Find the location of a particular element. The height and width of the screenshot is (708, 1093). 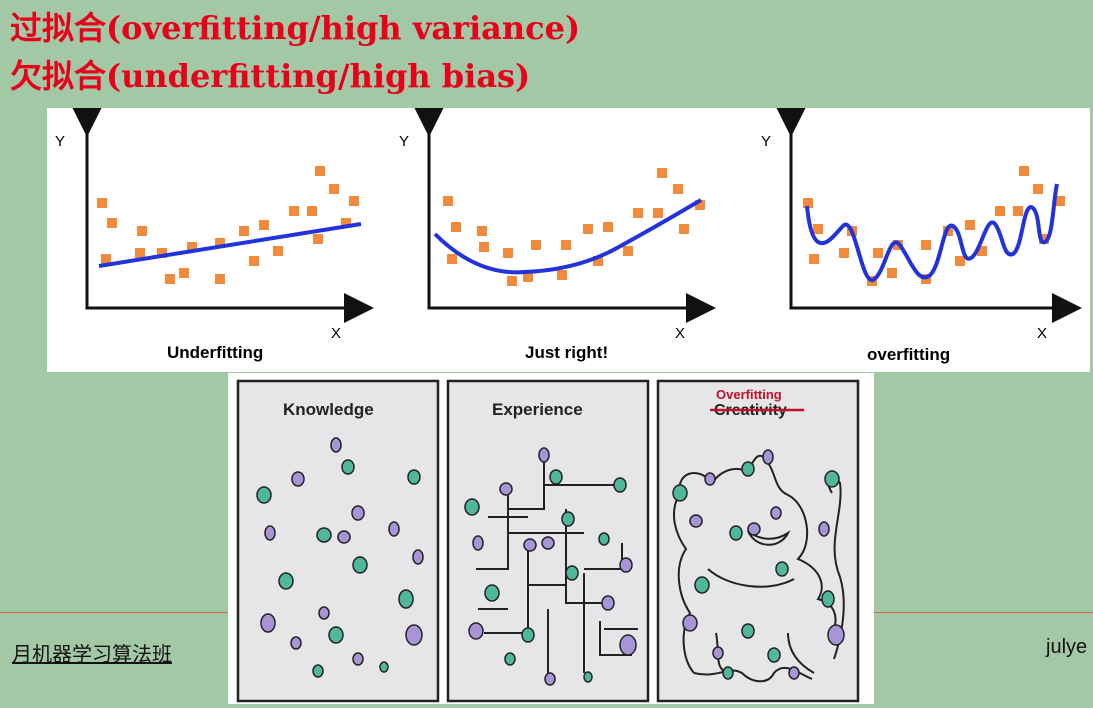

caption-underfitting: Underfitting is located at coordinates (215, 352).